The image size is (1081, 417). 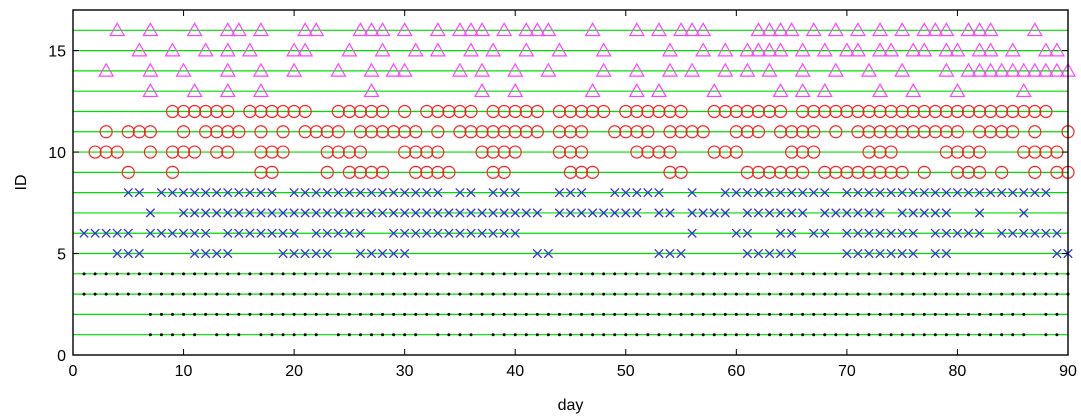 I want to click on point-id2-day53, so click(x=659, y=314).